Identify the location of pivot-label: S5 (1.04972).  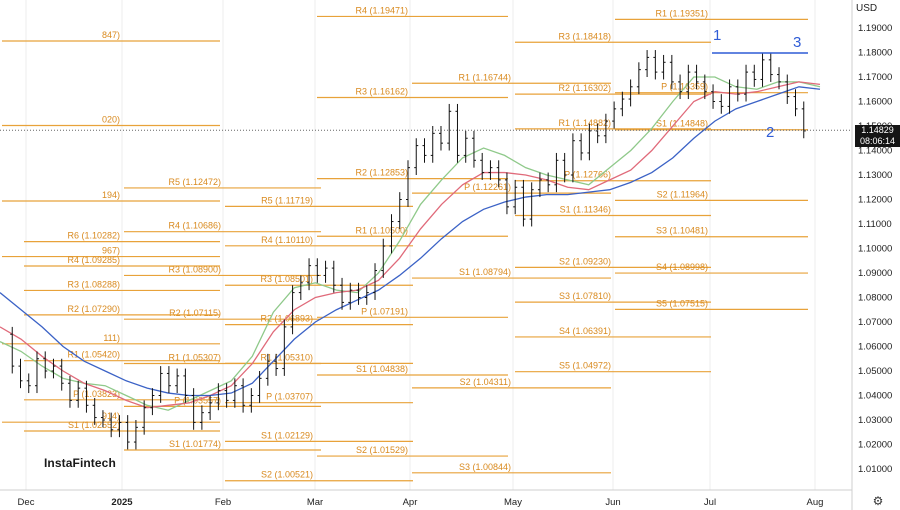
(585, 366).